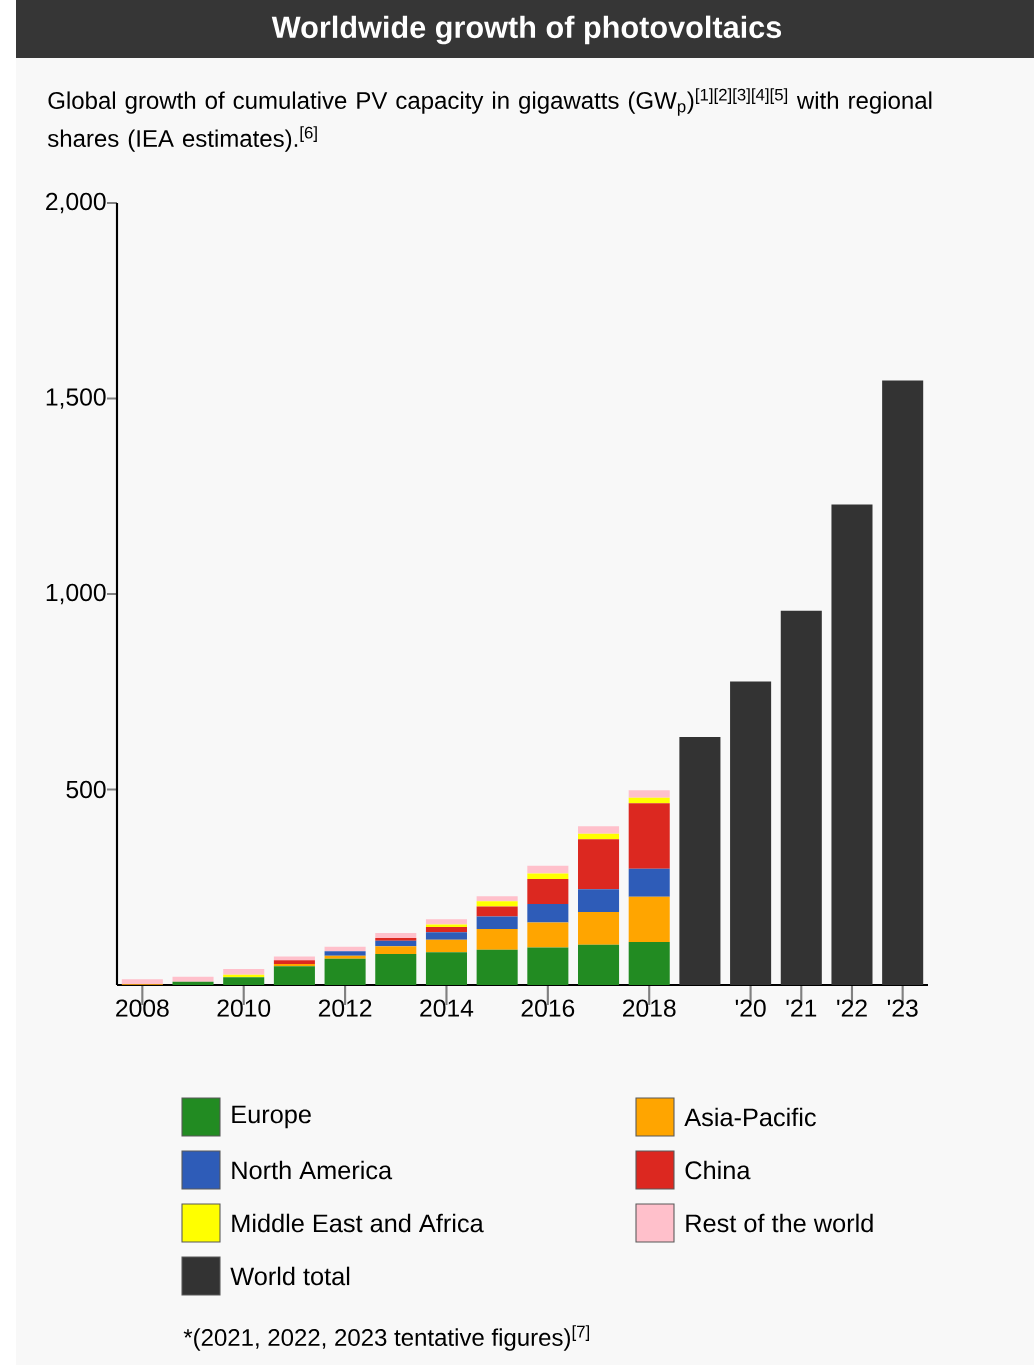 The image size is (1034, 1365). What do you see at coordinates (290, 1276) in the screenshot?
I see `legend-label: World total` at bounding box center [290, 1276].